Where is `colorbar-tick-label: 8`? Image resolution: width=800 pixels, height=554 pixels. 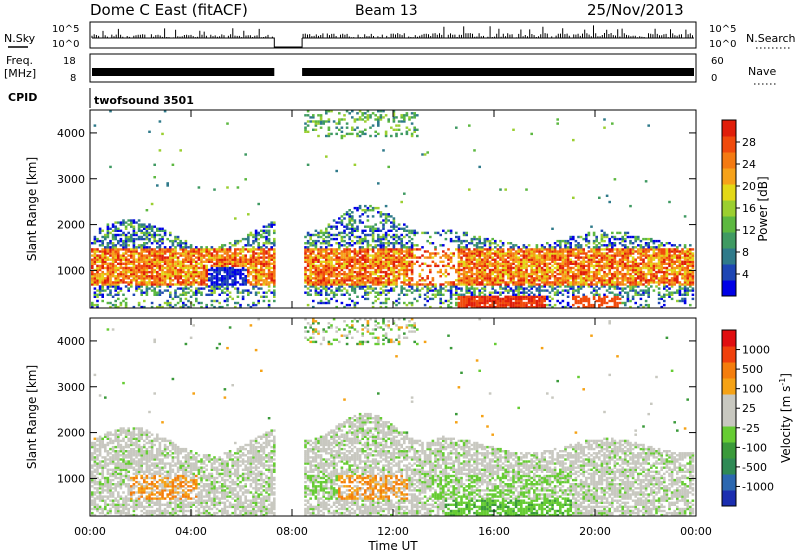
colorbar-tick-label: 8 is located at coordinates (745, 252).